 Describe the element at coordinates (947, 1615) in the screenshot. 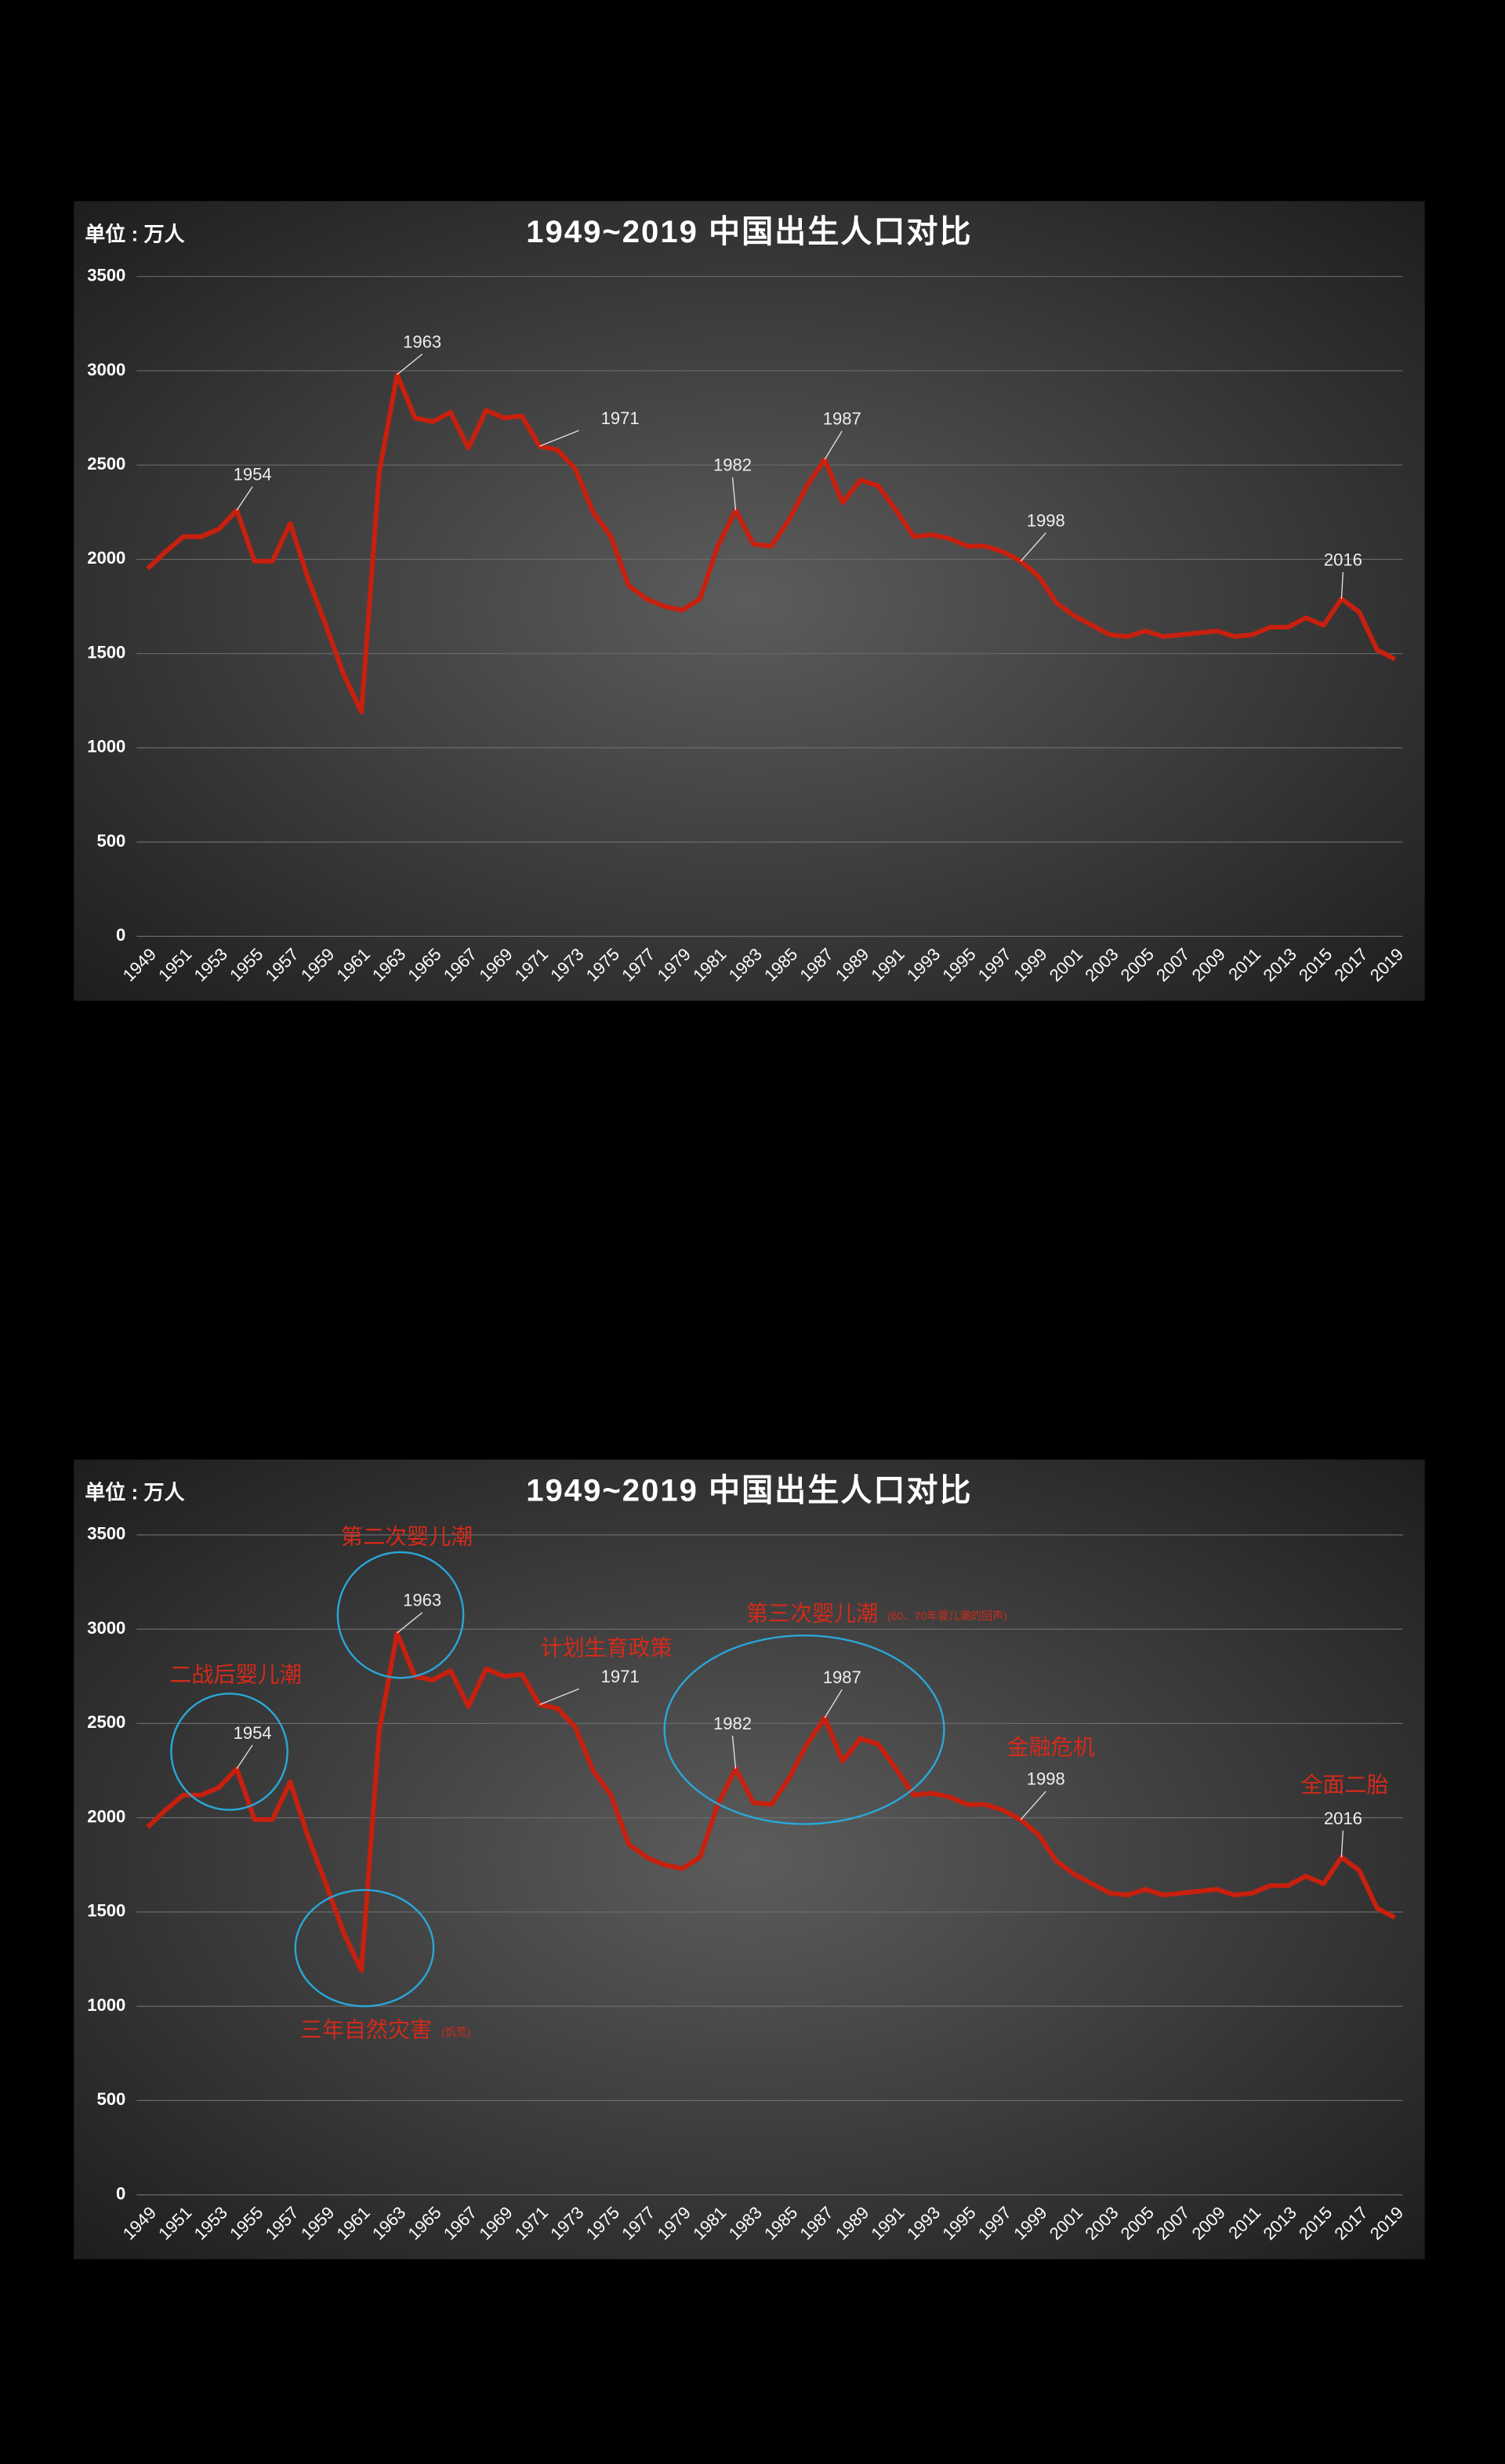

I see `annotation-note: (60、70年婴儿潮的回声)` at that location.